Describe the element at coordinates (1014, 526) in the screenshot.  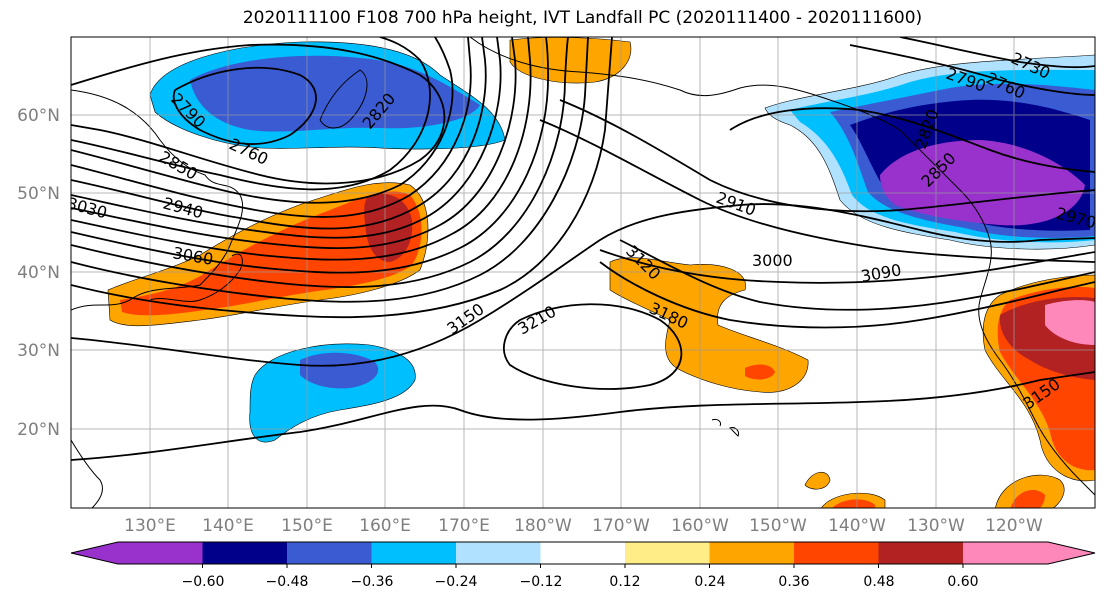
I see `lon-label: 120°W` at that location.